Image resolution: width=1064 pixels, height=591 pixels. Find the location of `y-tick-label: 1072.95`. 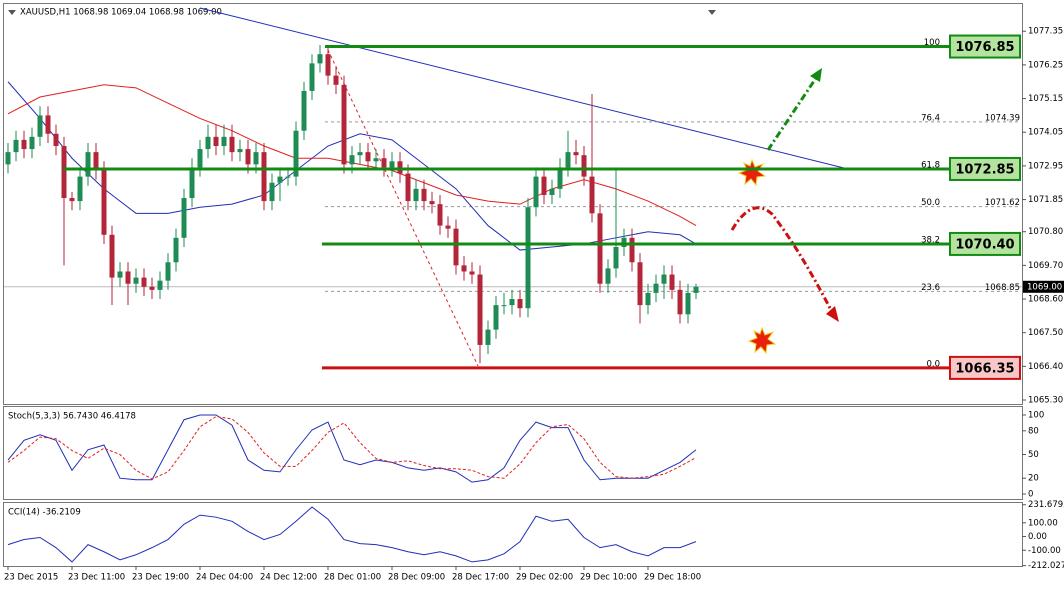

y-tick-label: 1072.95 is located at coordinates (1045, 166).